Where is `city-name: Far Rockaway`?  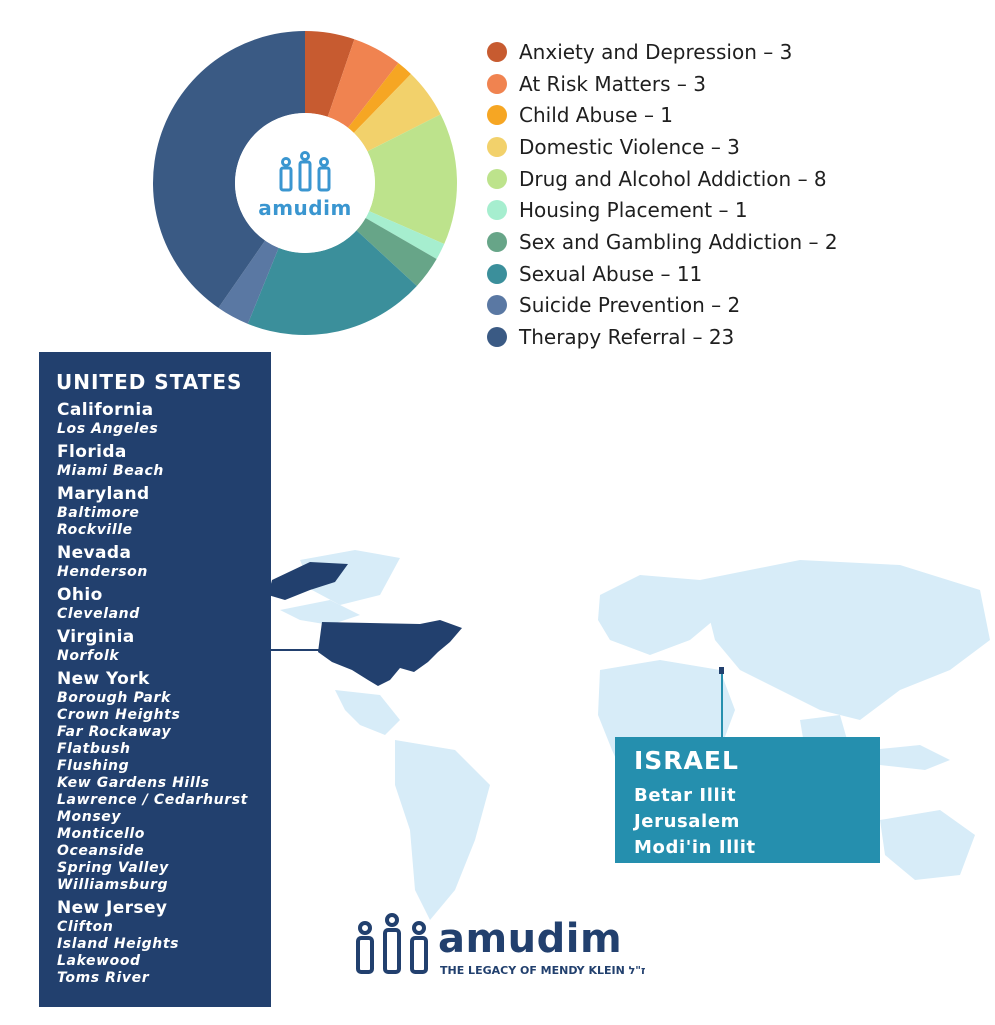
city-name: Far Rockaway is located at coordinates (114, 732).